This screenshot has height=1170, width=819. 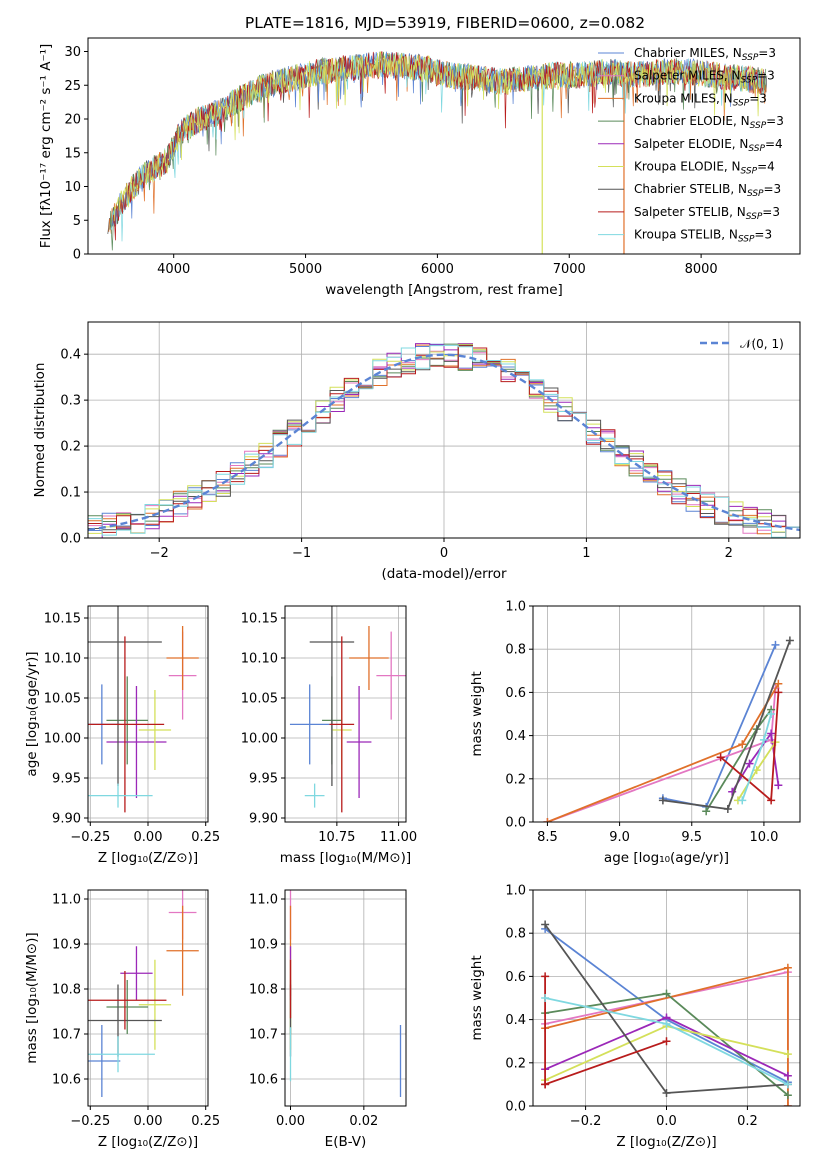 I want to click on x-tick-label: 6000, so click(x=437, y=269).